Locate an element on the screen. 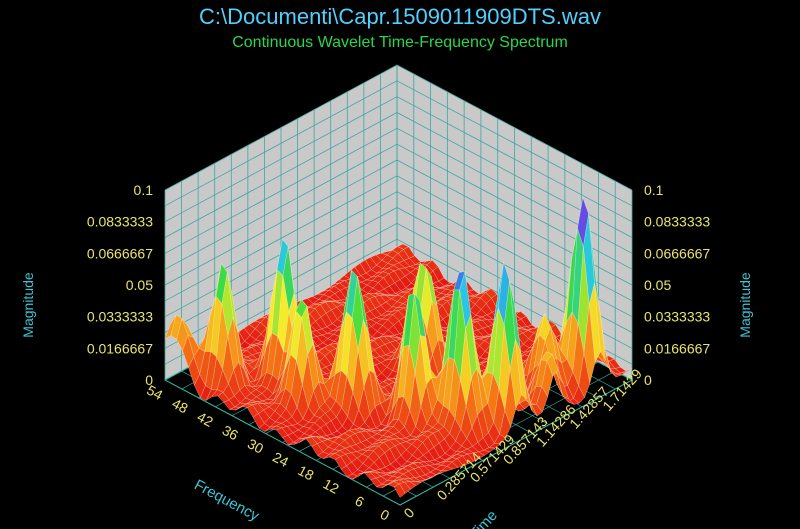  z-tick-label-right: 0.05 is located at coordinates (657, 285).